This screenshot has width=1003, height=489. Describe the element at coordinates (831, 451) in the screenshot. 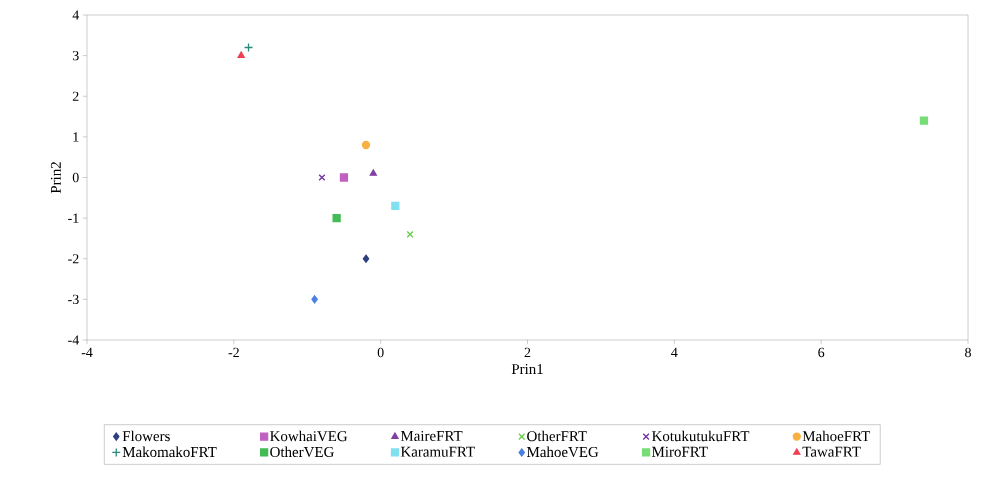

I see `legend-label: TawaFRT` at that location.